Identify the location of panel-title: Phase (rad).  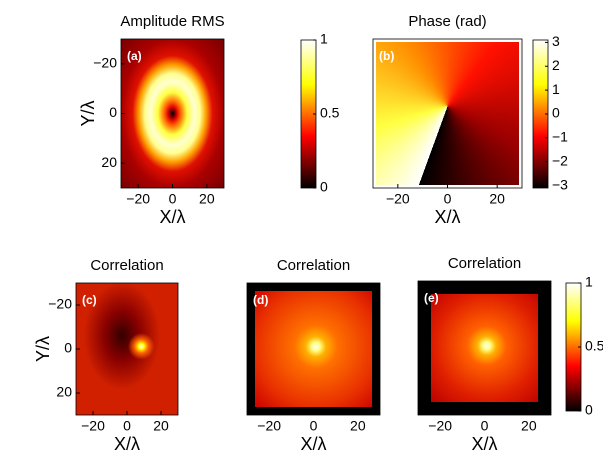
(447, 21).